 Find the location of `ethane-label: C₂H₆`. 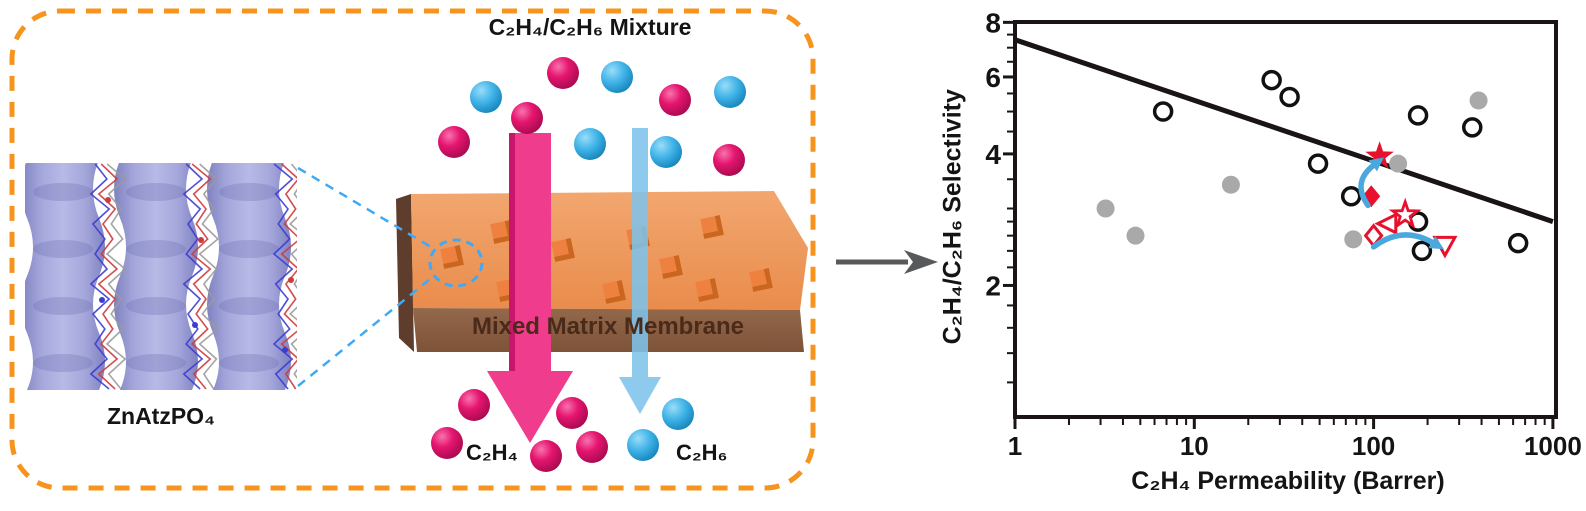

ethane-label: C₂H₆ is located at coordinates (702, 452).